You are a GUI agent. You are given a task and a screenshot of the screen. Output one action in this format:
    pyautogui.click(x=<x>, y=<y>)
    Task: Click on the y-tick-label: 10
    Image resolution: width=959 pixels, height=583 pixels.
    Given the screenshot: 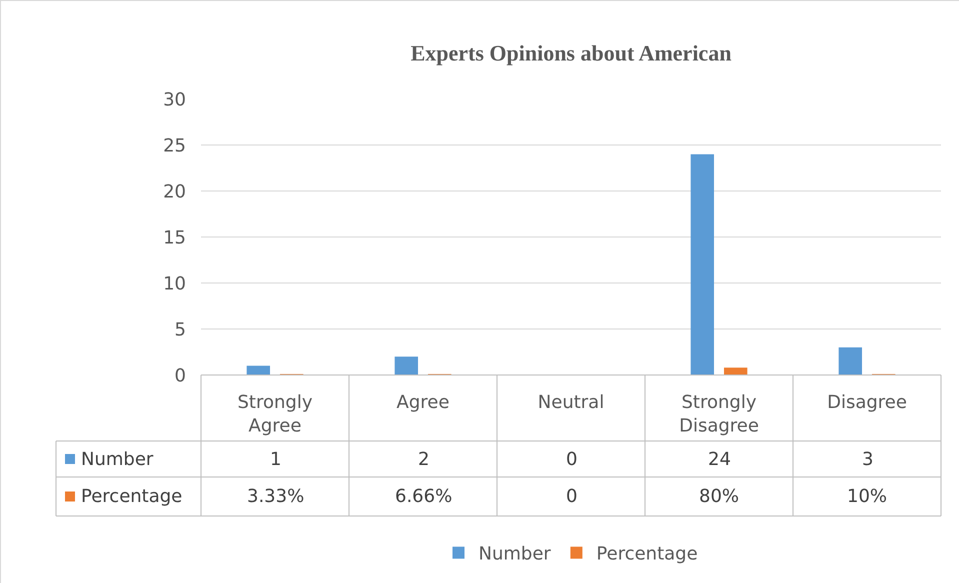 What is the action you would take?
    pyautogui.click(x=174, y=283)
    